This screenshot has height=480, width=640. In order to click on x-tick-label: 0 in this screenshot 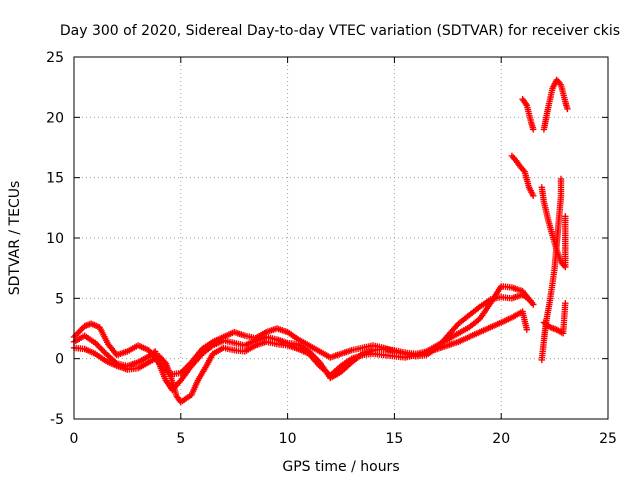, I will do `click(74, 439)`.